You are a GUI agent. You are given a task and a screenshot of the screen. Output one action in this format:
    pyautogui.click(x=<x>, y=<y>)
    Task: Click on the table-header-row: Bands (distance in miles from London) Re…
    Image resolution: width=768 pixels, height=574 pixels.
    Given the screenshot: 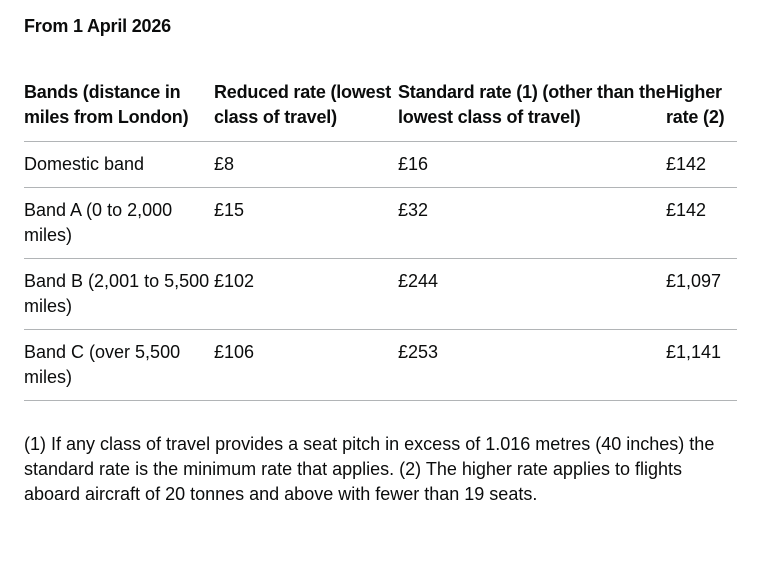 What is the action you would take?
    pyautogui.click(x=380, y=111)
    